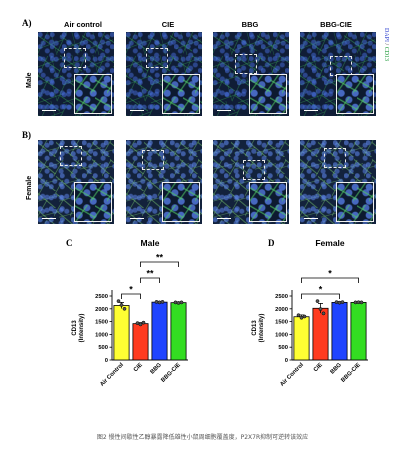 The width and height of the screenshot is (405, 454). Describe the element at coordinates (168, 24) in the screenshot. I see `column-header-cie: CIE` at that location.